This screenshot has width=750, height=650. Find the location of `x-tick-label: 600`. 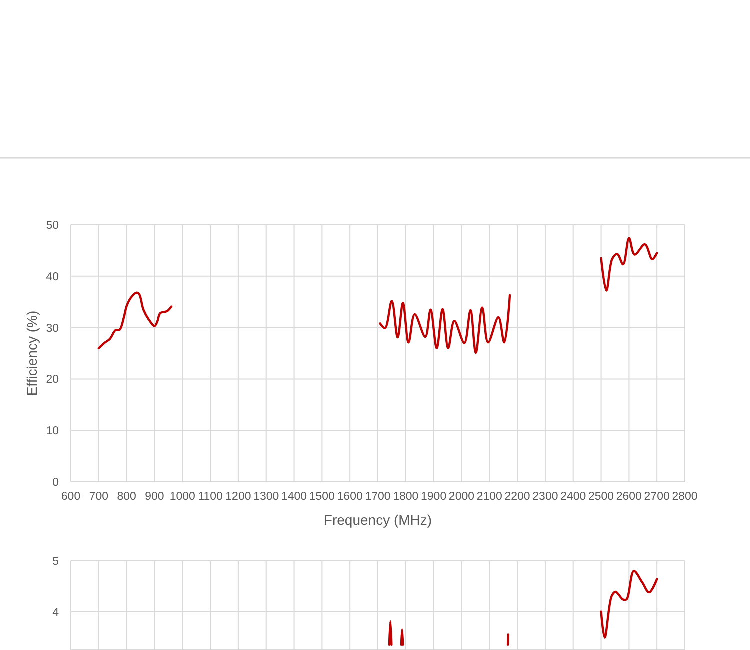

x-tick-label: 600 is located at coordinates (71, 497).